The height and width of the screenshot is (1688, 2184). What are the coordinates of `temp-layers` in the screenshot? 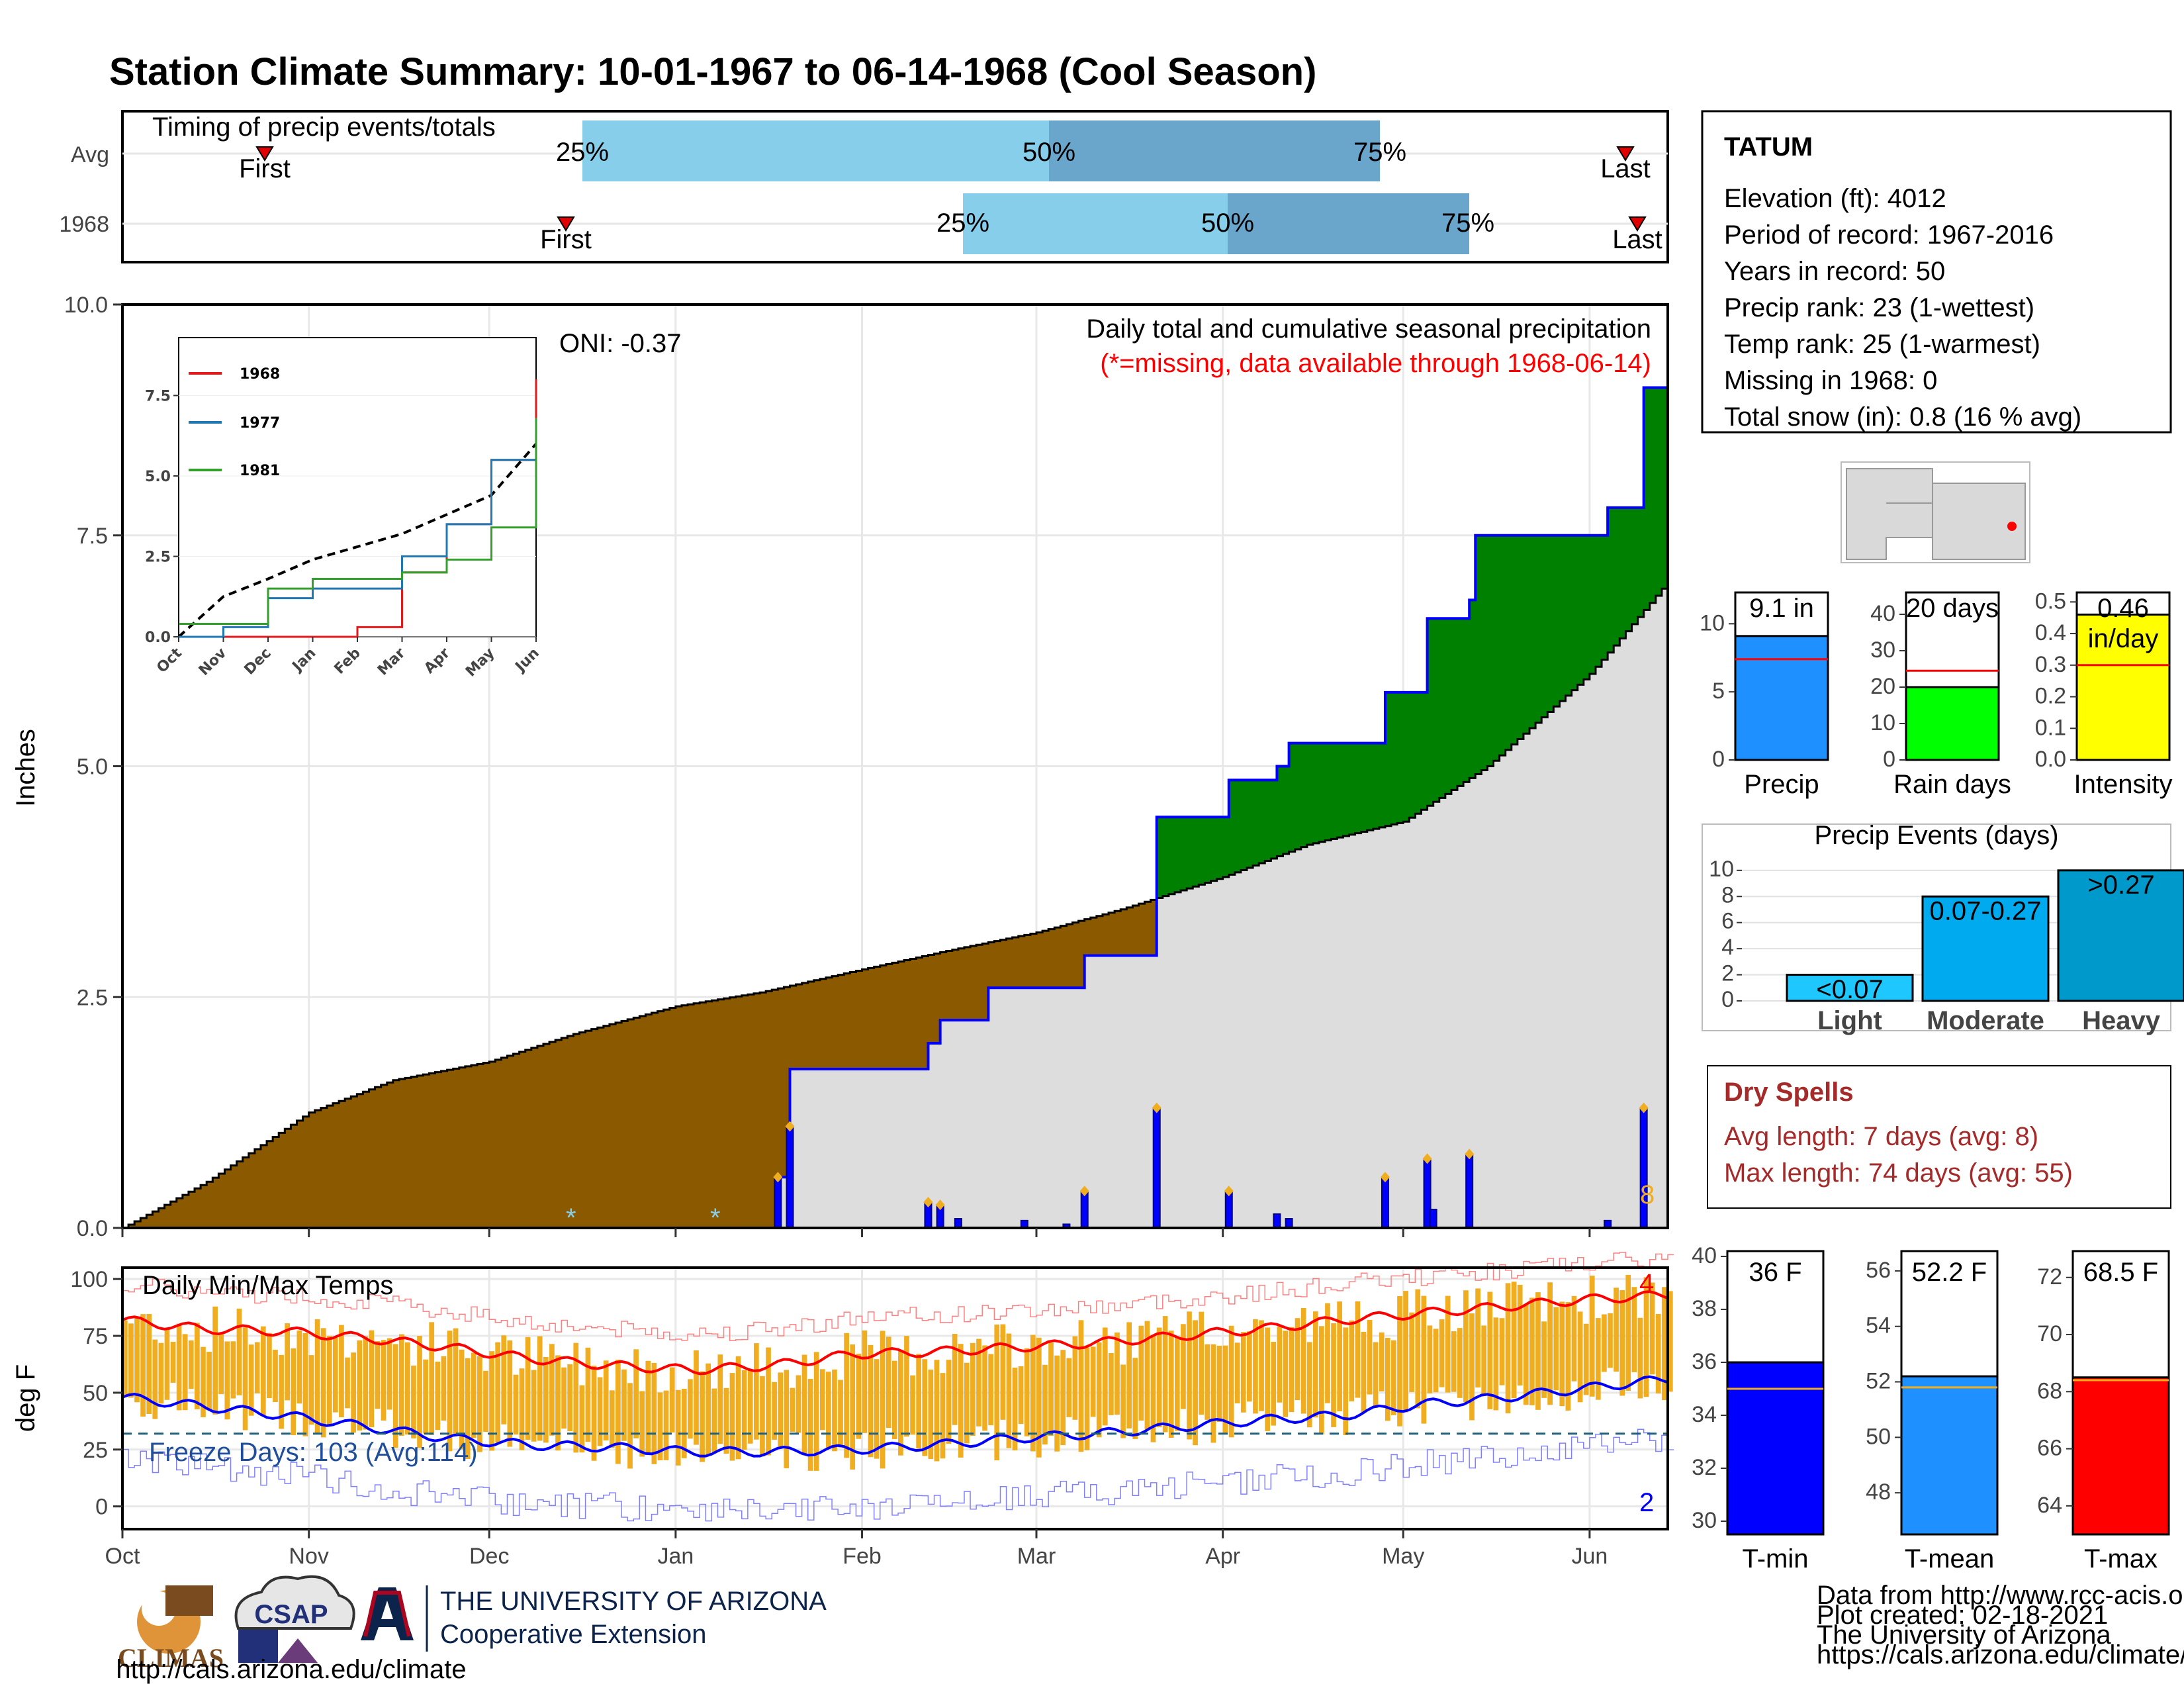 It's located at (898, 1387).